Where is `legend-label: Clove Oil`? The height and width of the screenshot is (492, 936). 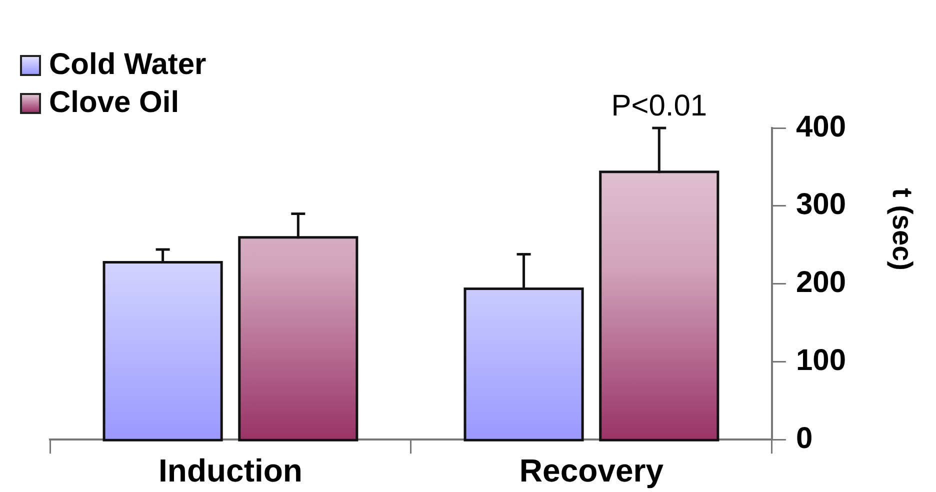
legend-label: Clove Oil is located at coordinates (114, 103).